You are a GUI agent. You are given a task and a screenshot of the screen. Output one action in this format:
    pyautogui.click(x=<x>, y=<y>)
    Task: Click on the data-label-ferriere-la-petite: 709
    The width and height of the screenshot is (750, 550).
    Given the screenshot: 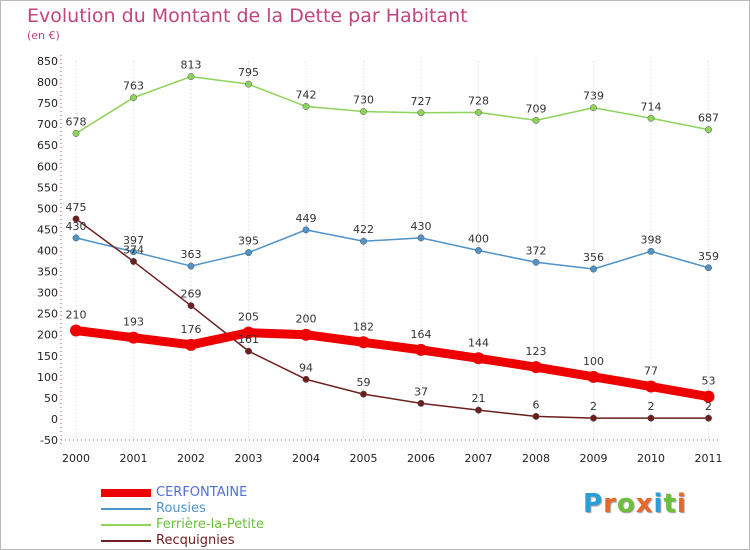 What is the action you would take?
    pyautogui.click(x=536, y=108)
    